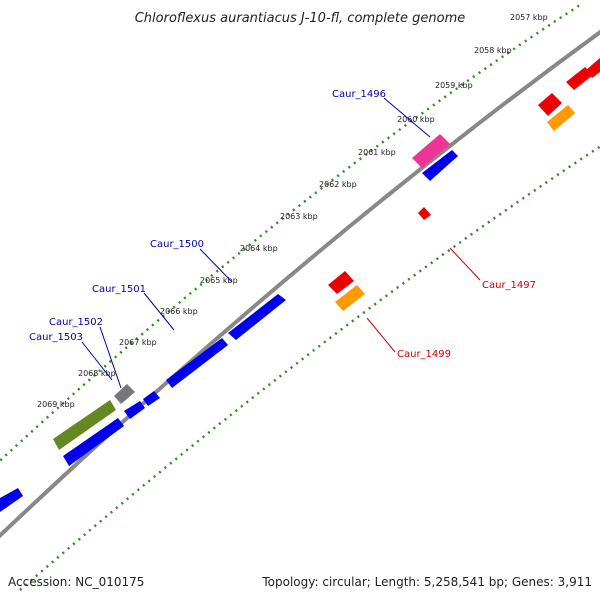  Describe the element at coordinates (219, 280) in the screenshot. I see `scale-label: 2065 kbp` at that location.